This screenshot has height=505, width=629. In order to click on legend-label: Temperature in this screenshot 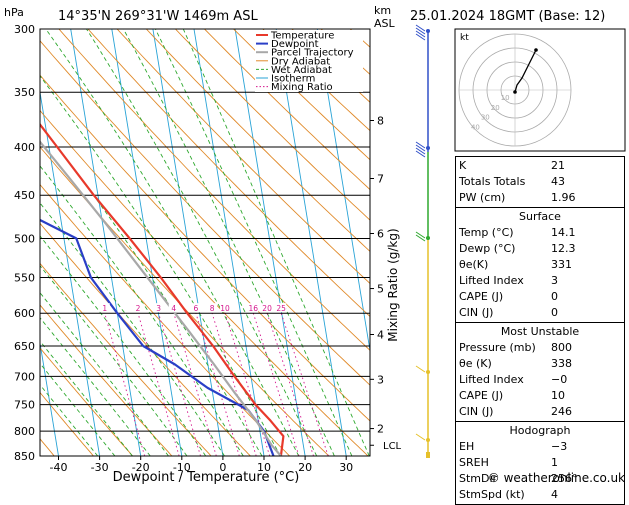, I will do `click(302, 36)`.